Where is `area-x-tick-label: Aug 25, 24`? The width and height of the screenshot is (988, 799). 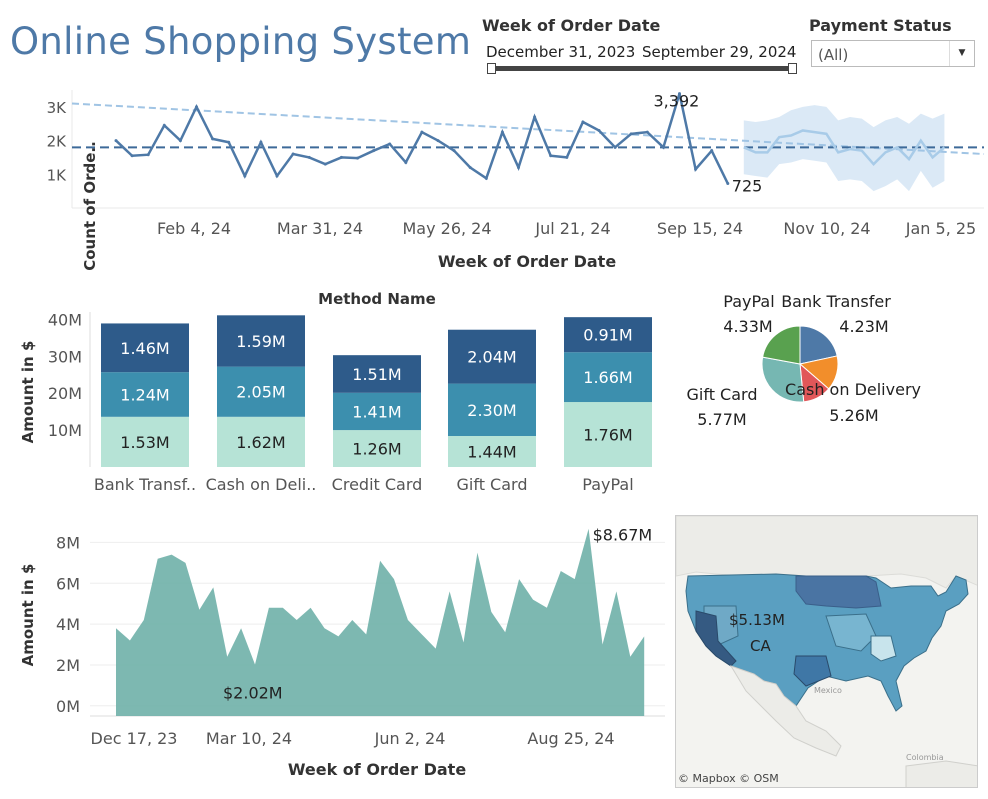
area-x-tick-label: Aug 25, 24 is located at coordinates (570, 738).